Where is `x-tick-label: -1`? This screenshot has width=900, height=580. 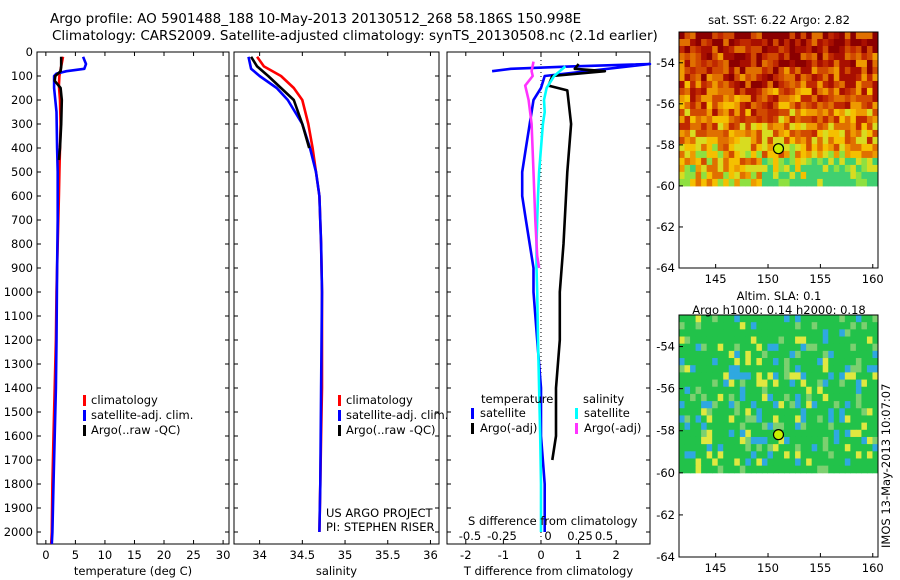
x-tick-label: -1 is located at coordinates (503, 555).